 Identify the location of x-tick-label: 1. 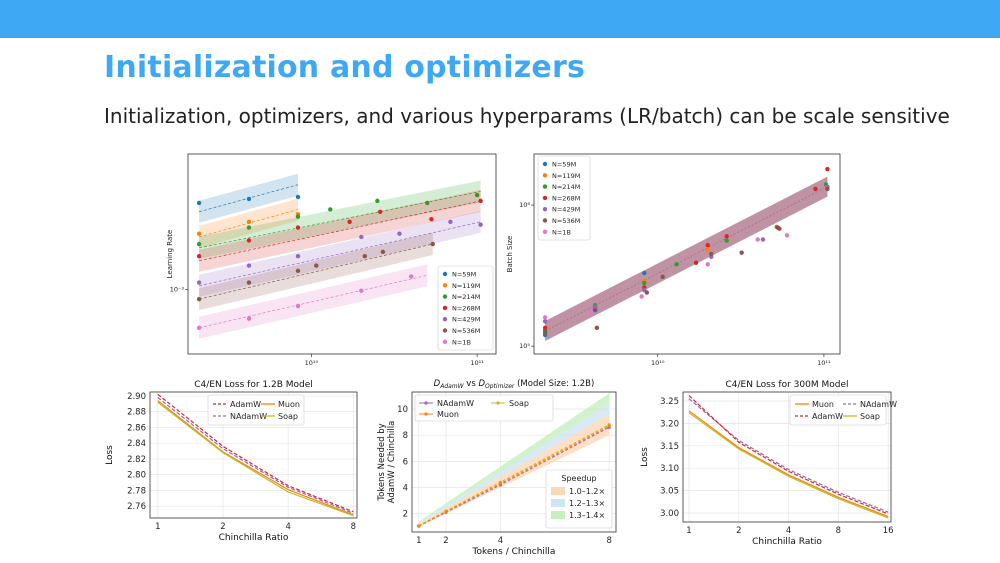
(688, 531).